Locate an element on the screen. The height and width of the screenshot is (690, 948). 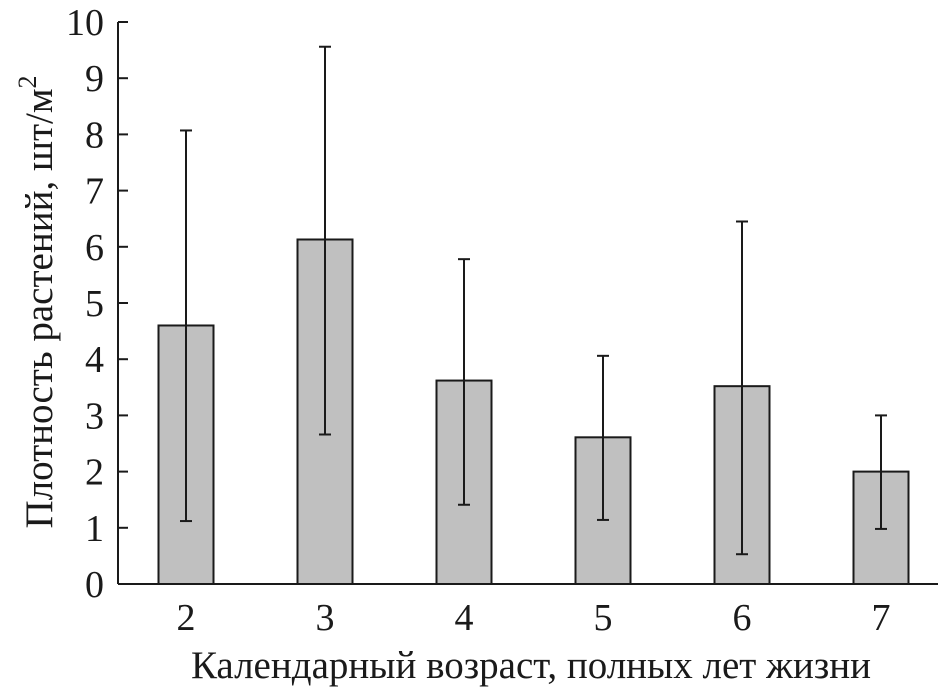
x-tick-label: 4 is located at coordinates (464, 618).